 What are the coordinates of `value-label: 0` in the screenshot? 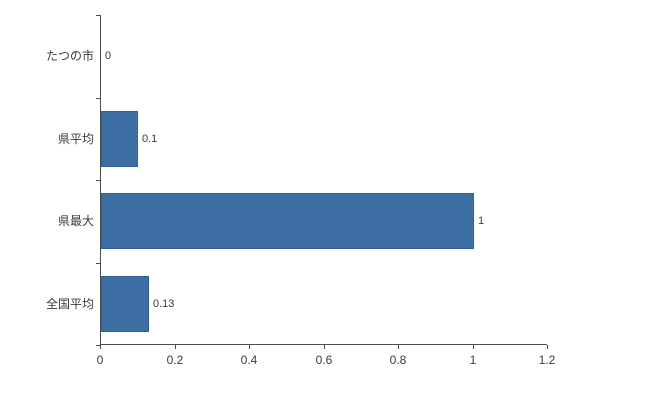 It's located at (108, 56).